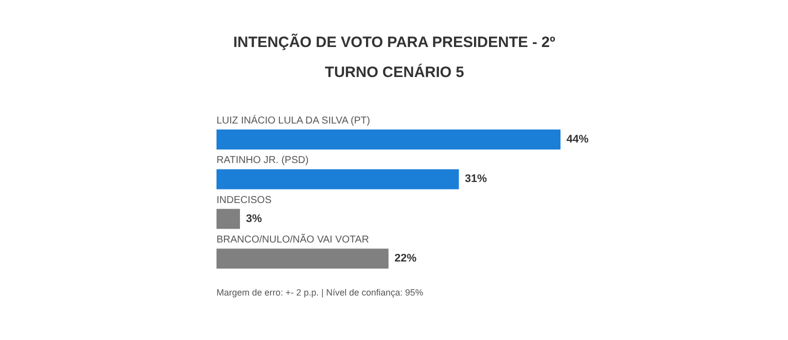  What do you see at coordinates (262, 160) in the screenshot?
I see `y-tick-label: RATINHO JR. (PSD)` at bounding box center [262, 160].